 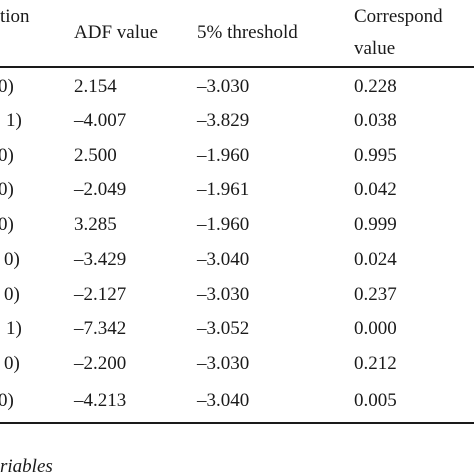 What do you see at coordinates (100, 259) in the screenshot?
I see `row-adf-value: –3.429` at bounding box center [100, 259].